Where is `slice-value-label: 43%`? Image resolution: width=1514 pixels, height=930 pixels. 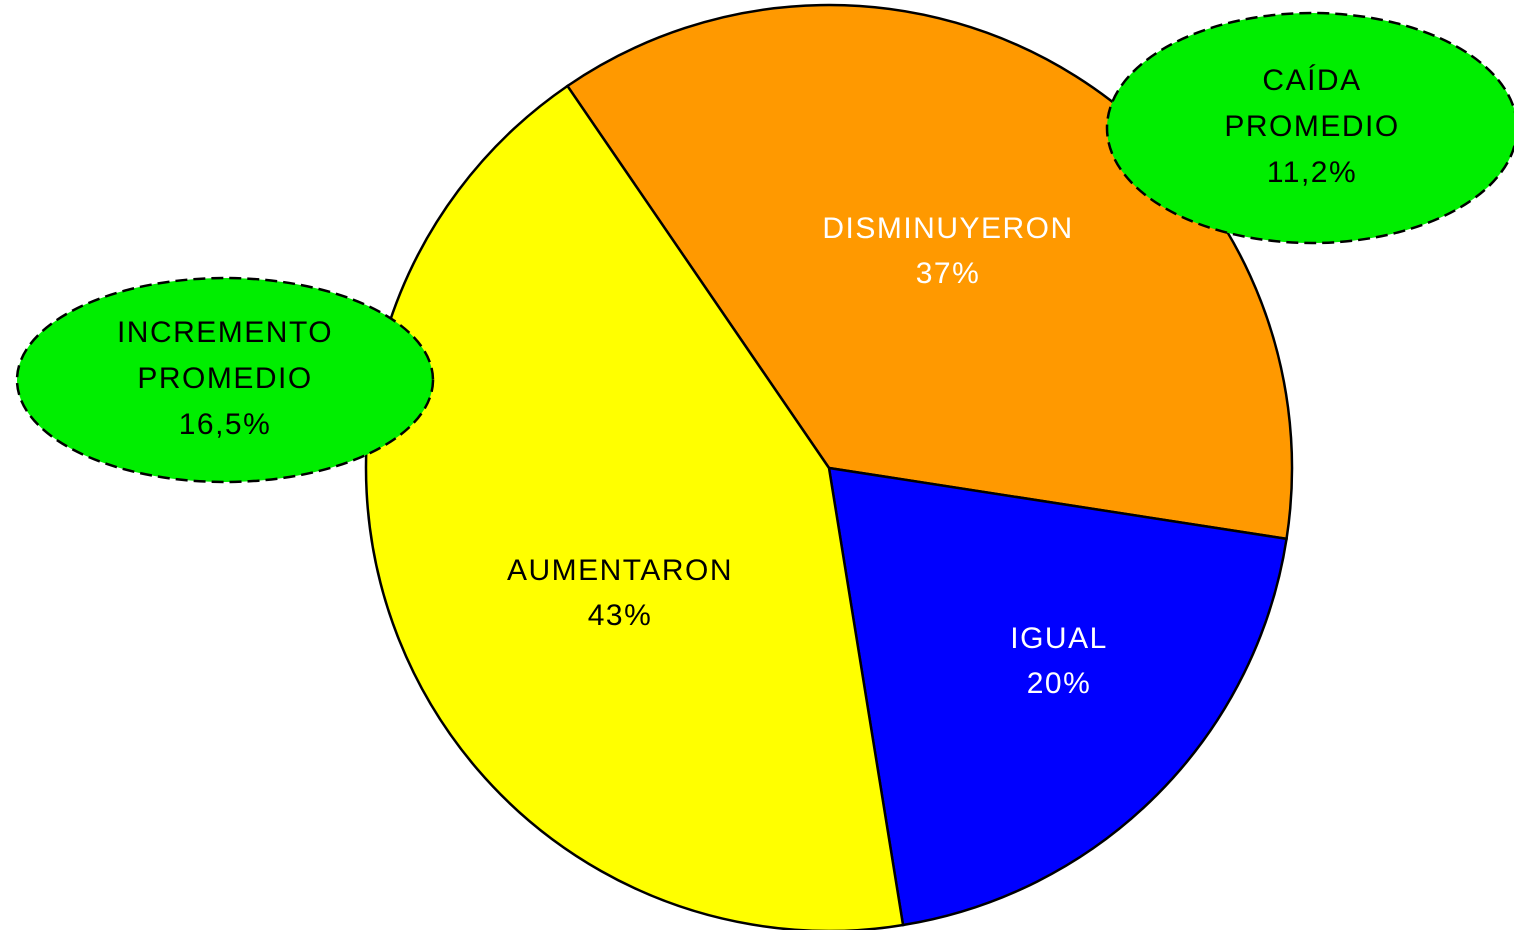
slice-value-label: 43% is located at coordinates (620, 615).